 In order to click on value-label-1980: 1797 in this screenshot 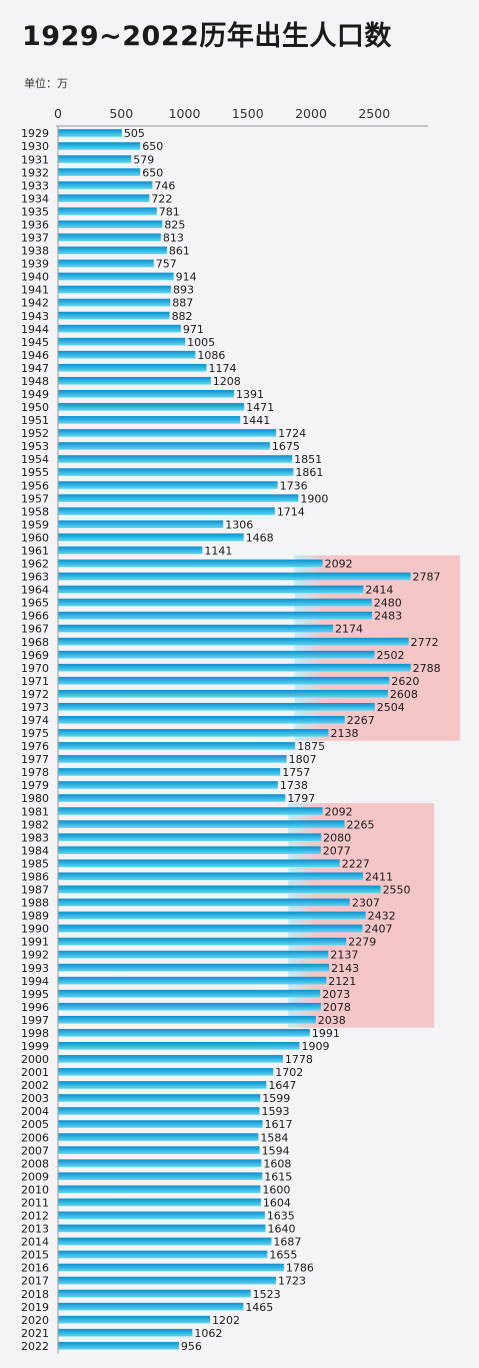, I will do `click(301, 798)`.